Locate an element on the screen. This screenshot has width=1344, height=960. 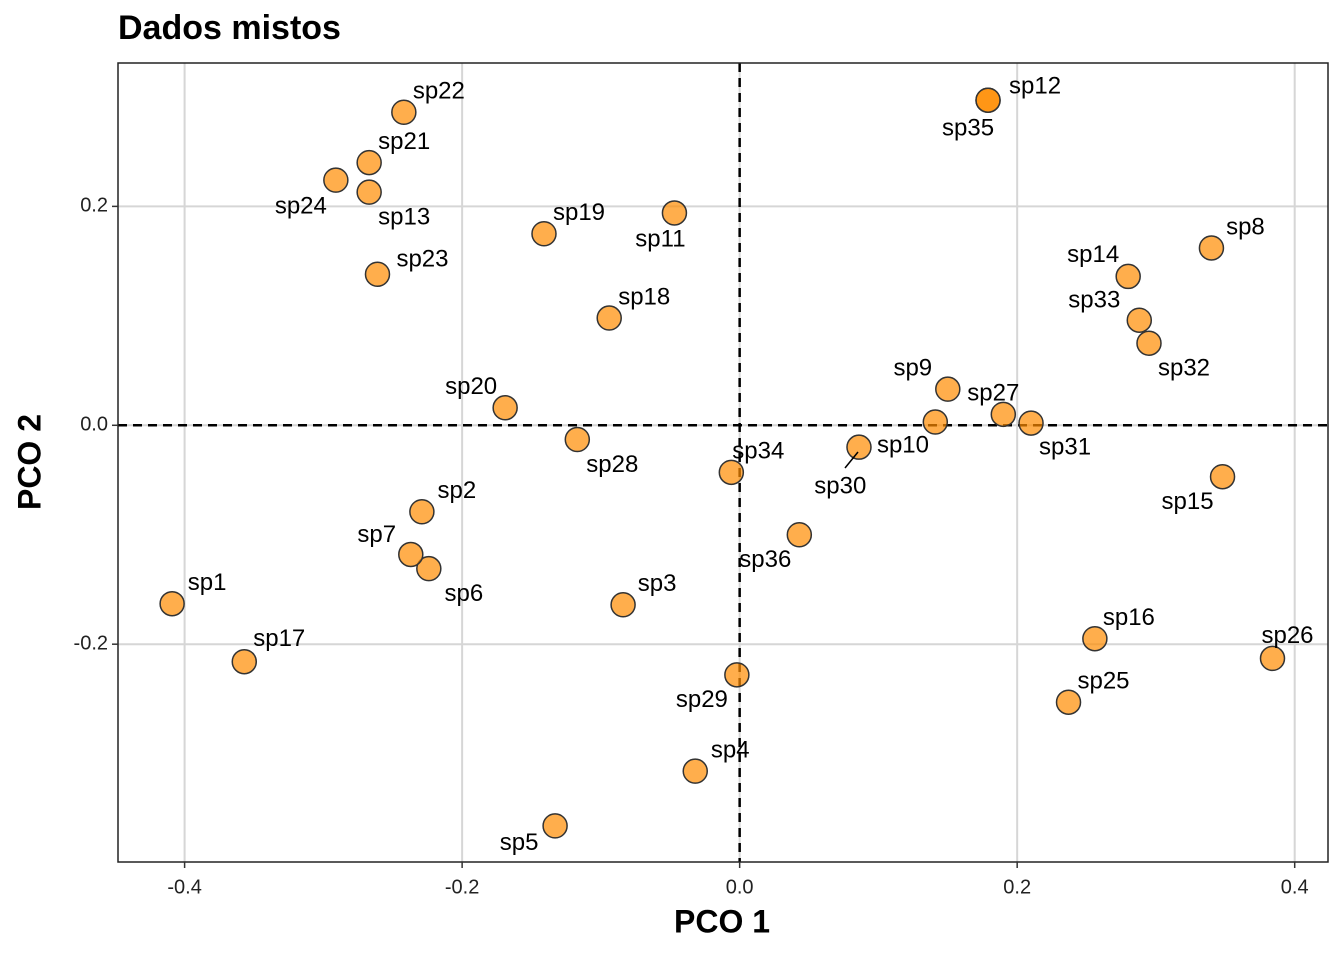
point-label: sp13 is located at coordinates (404, 216).